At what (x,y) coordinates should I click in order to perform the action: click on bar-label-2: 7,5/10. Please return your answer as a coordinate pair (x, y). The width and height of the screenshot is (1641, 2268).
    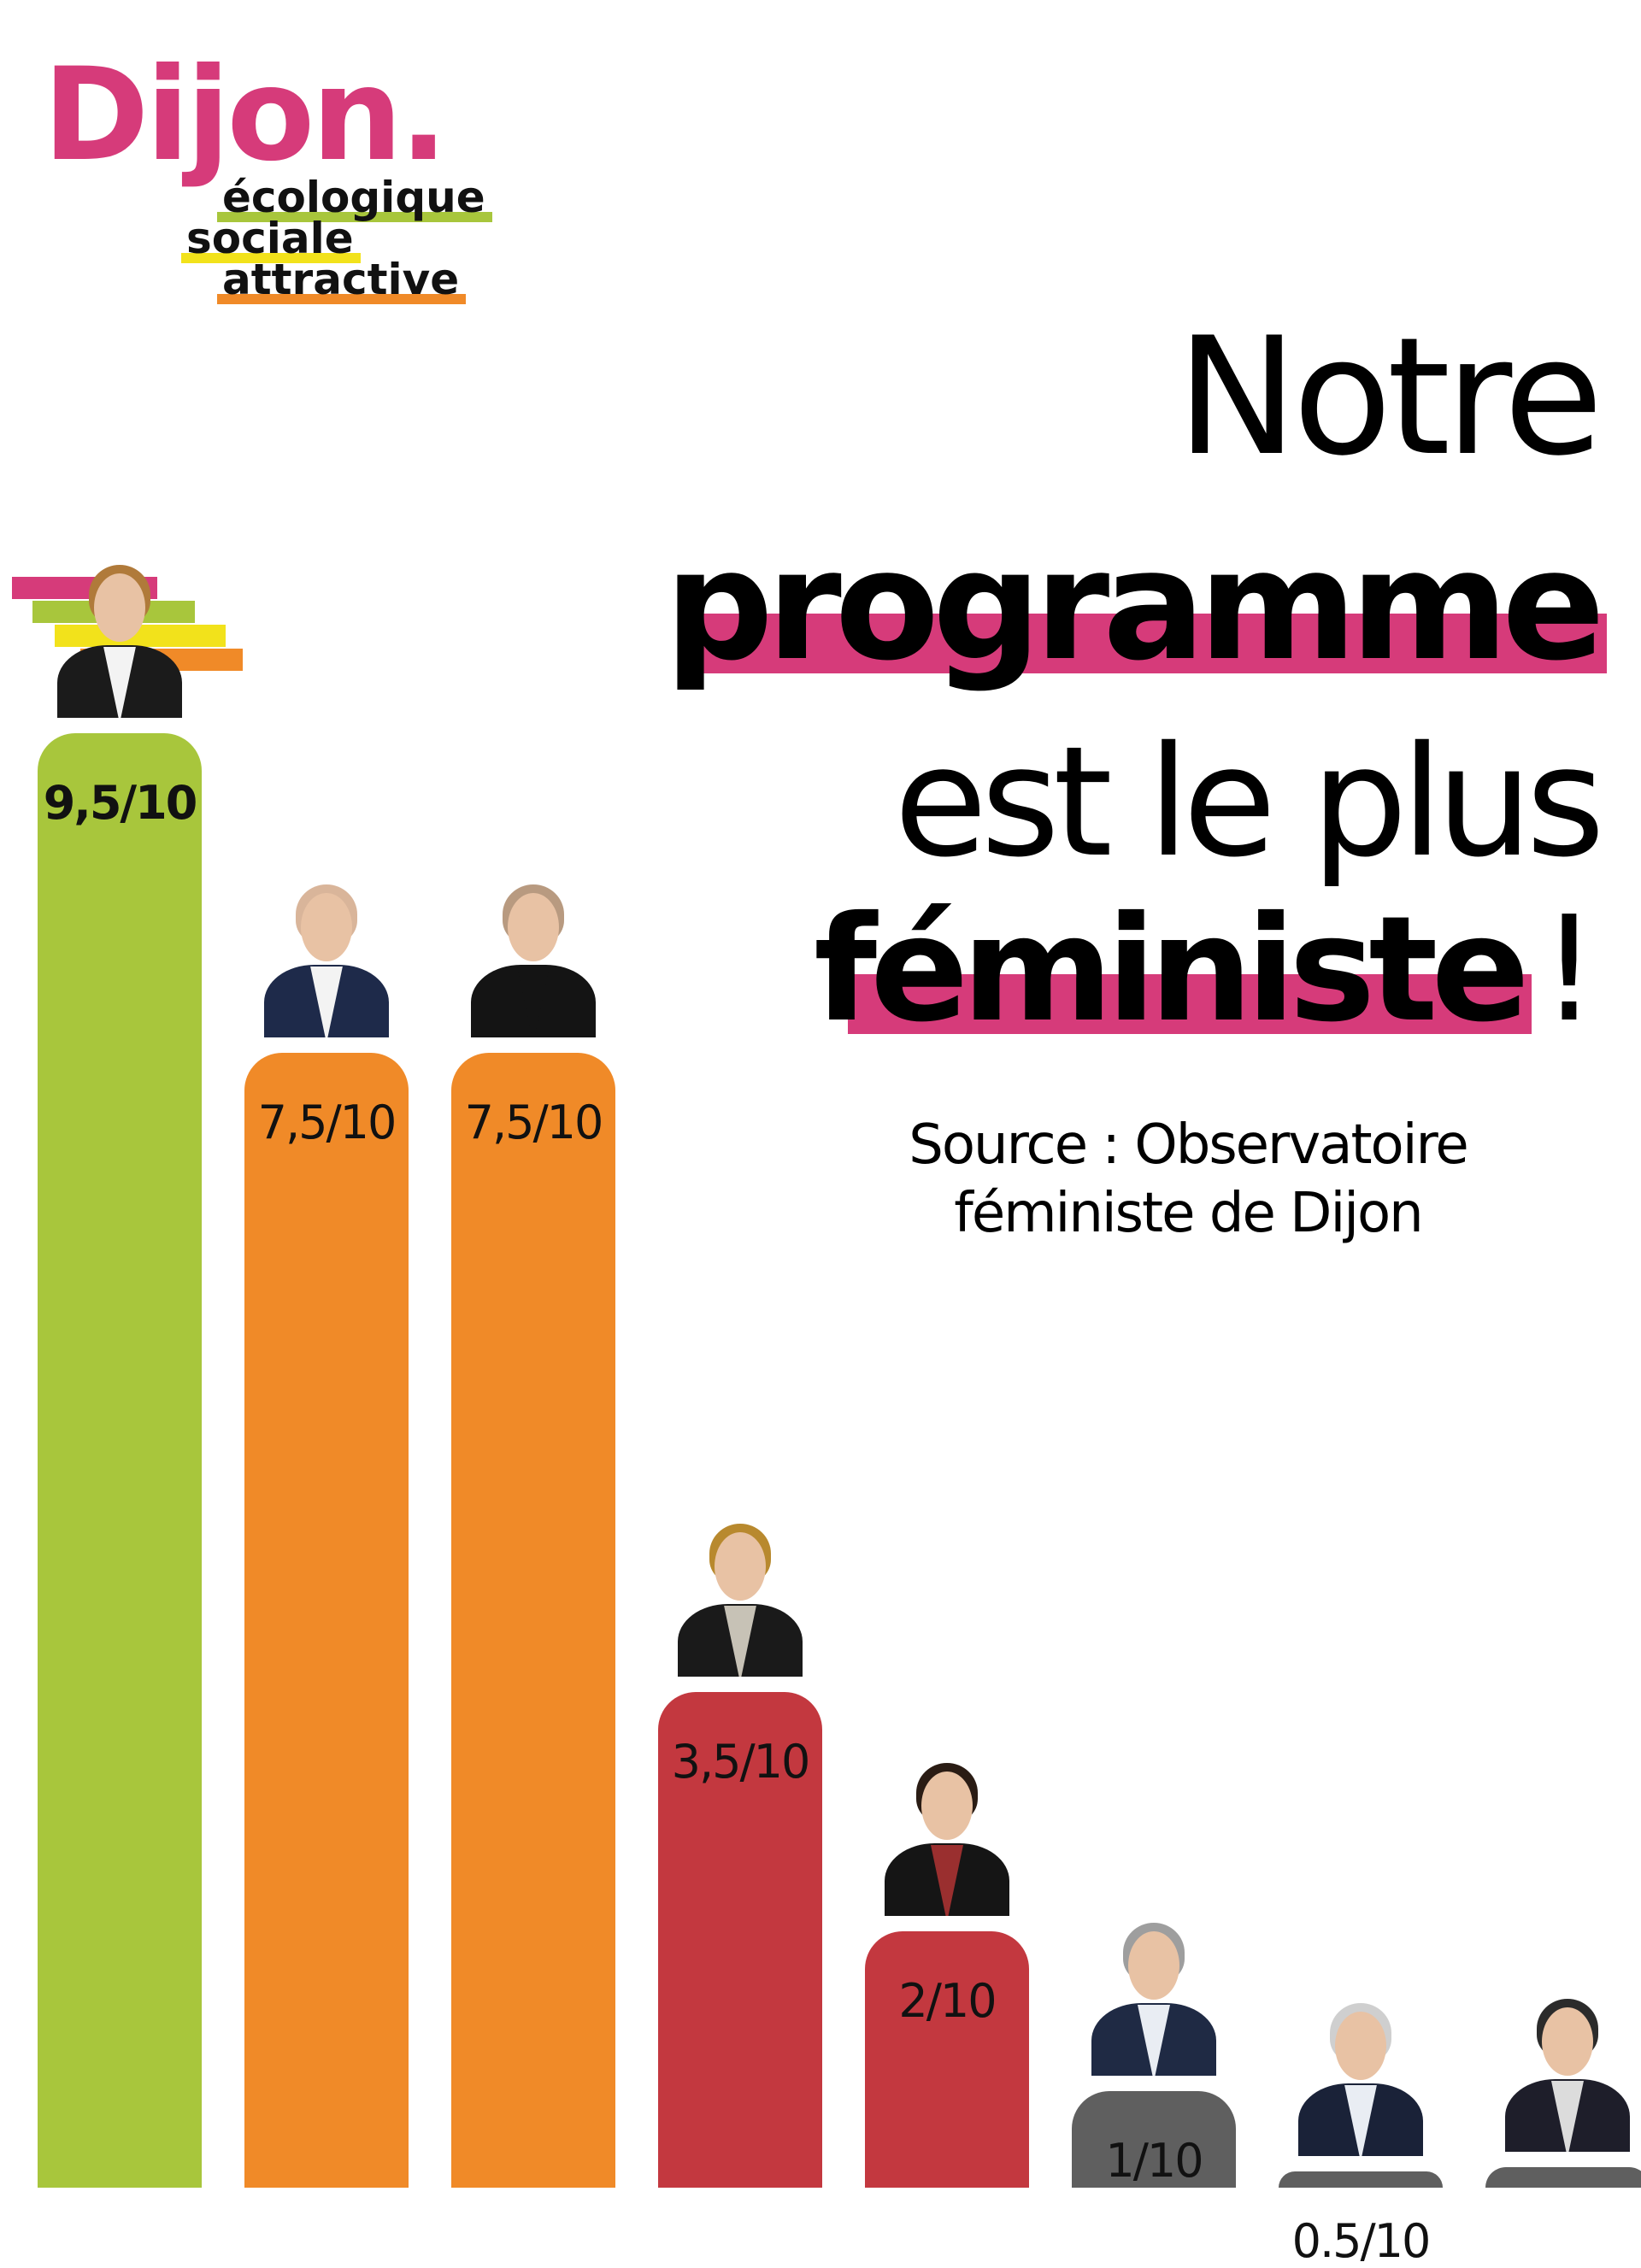
    Looking at the image, I should click on (327, 1122).